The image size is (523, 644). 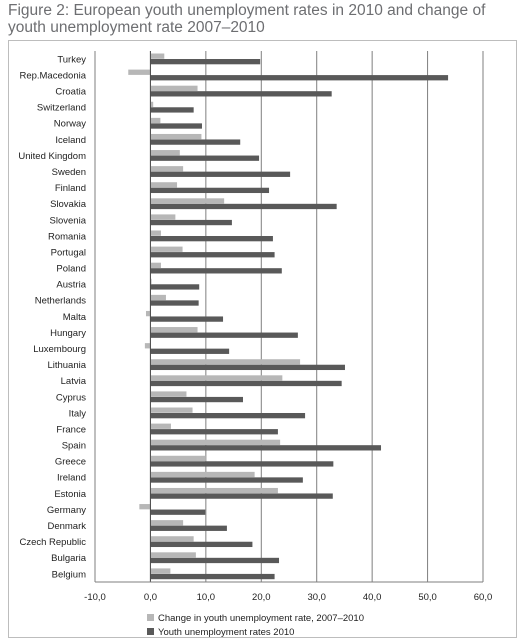 What do you see at coordinates (71, 478) in the screenshot?
I see `category-label: Ireland` at bounding box center [71, 478].